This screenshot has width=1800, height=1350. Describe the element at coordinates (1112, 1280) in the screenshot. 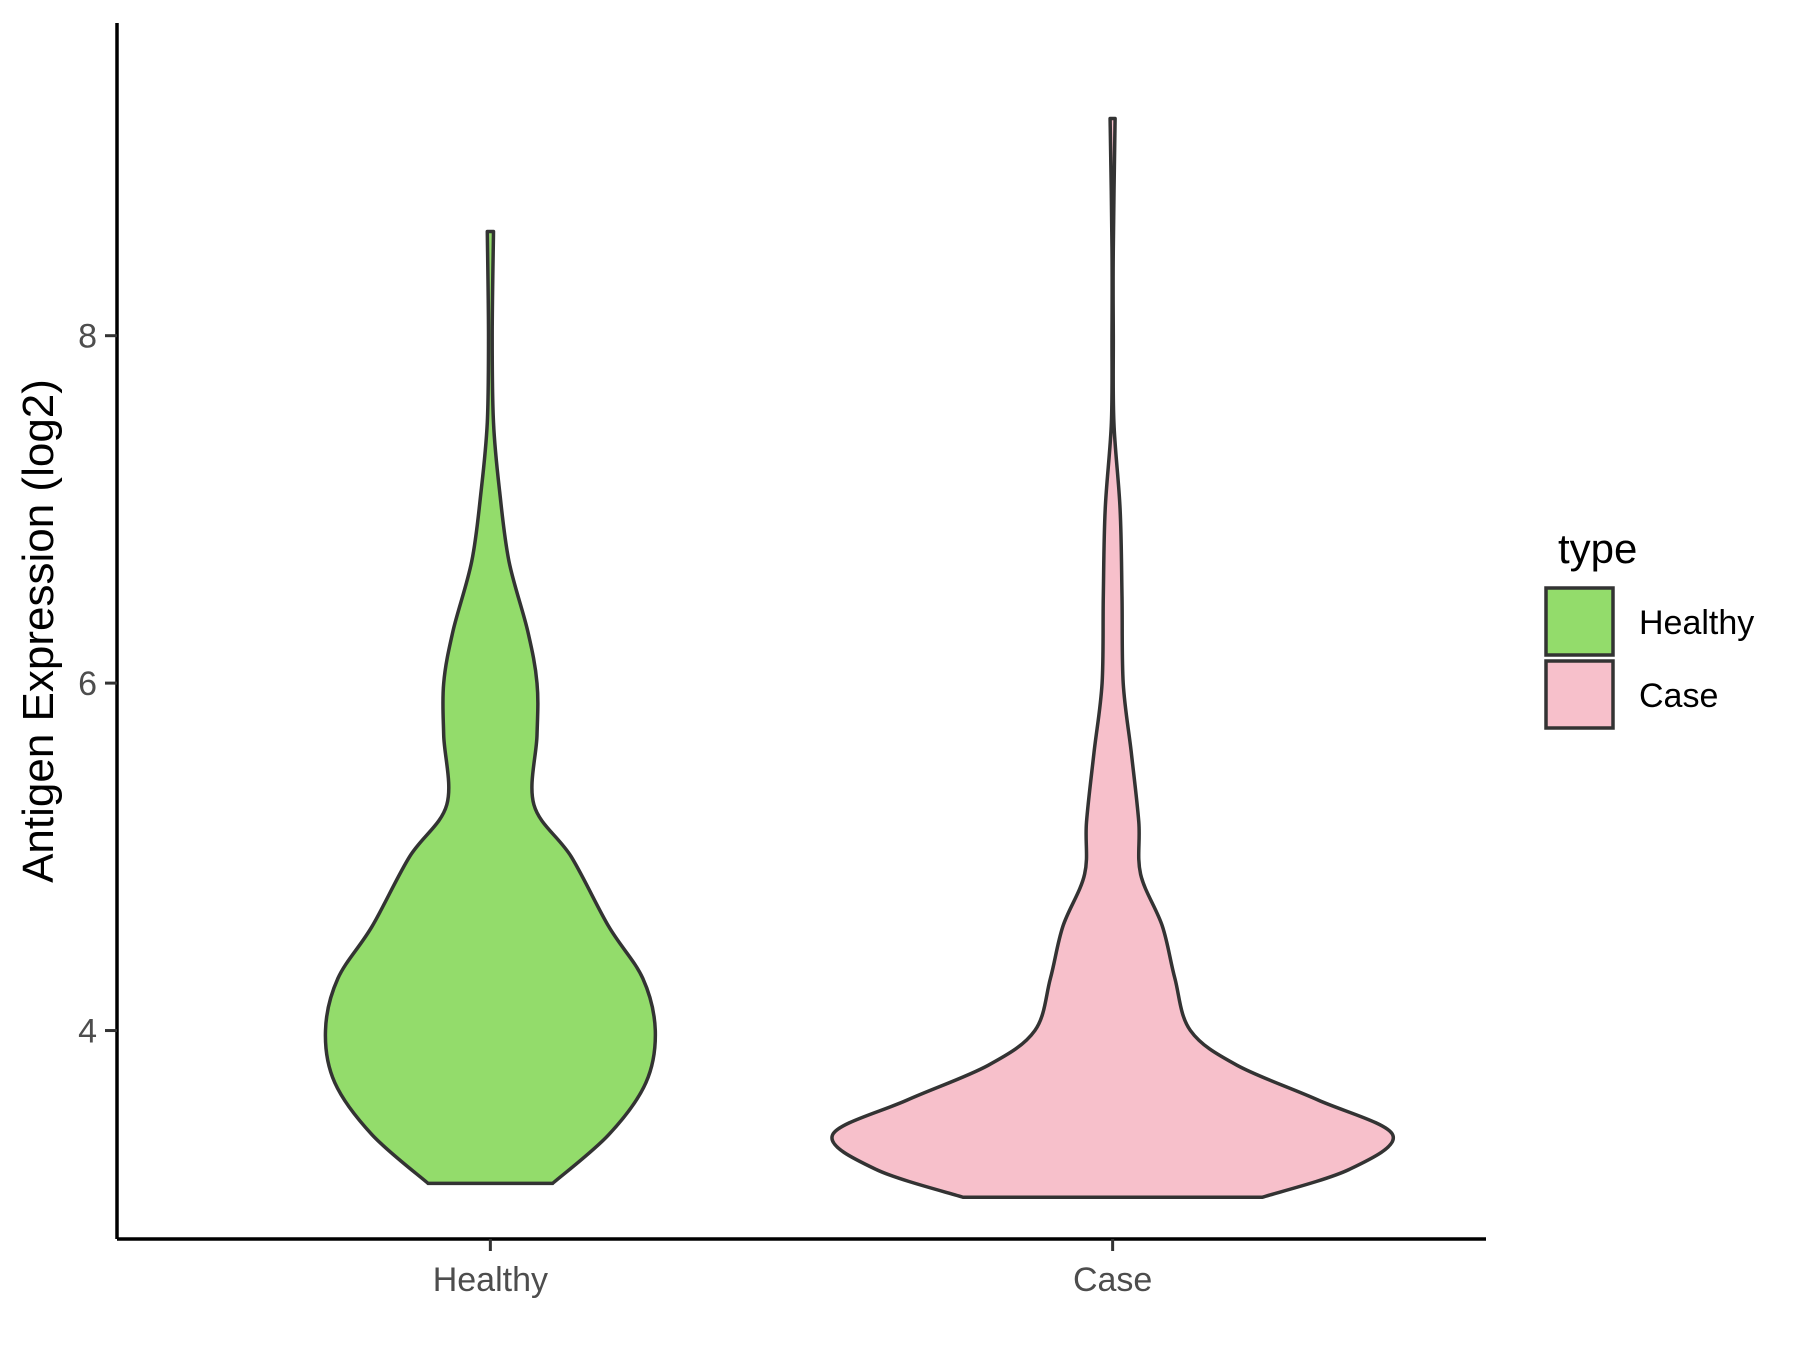

I see `x-tick-label: Case` at that location.